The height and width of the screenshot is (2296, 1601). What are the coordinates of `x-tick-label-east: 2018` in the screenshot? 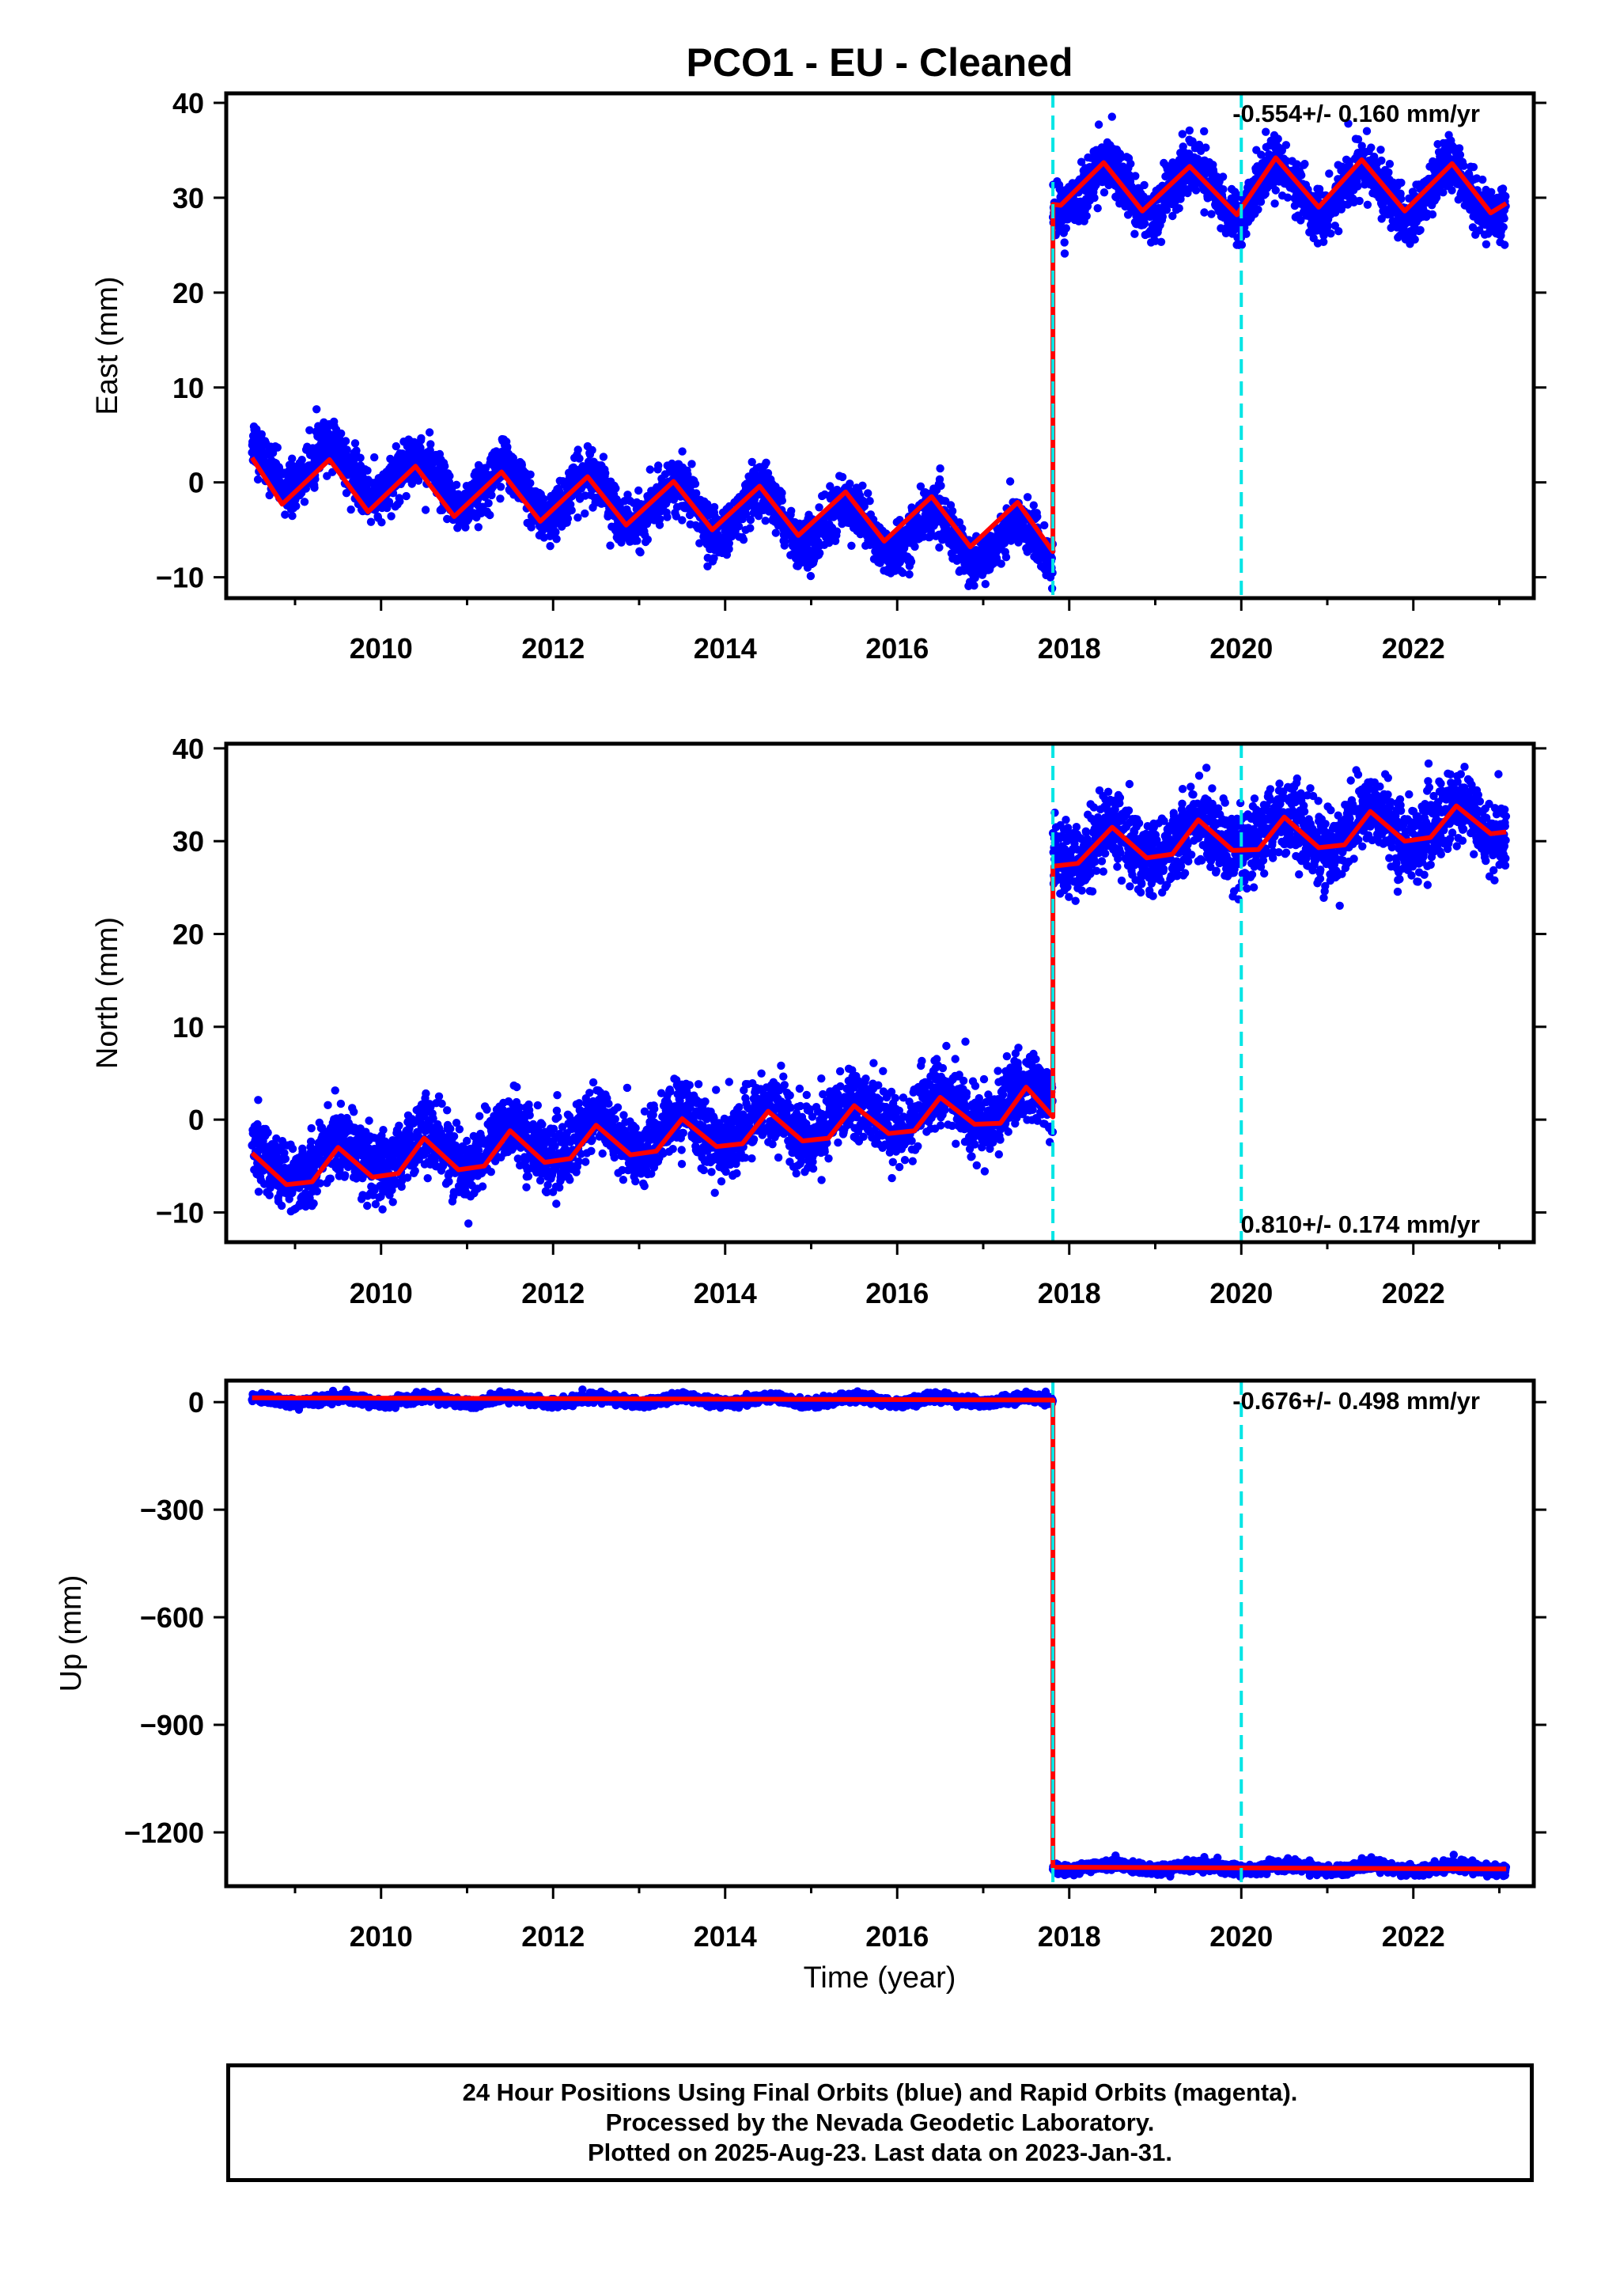 It's located at (1069, 648).